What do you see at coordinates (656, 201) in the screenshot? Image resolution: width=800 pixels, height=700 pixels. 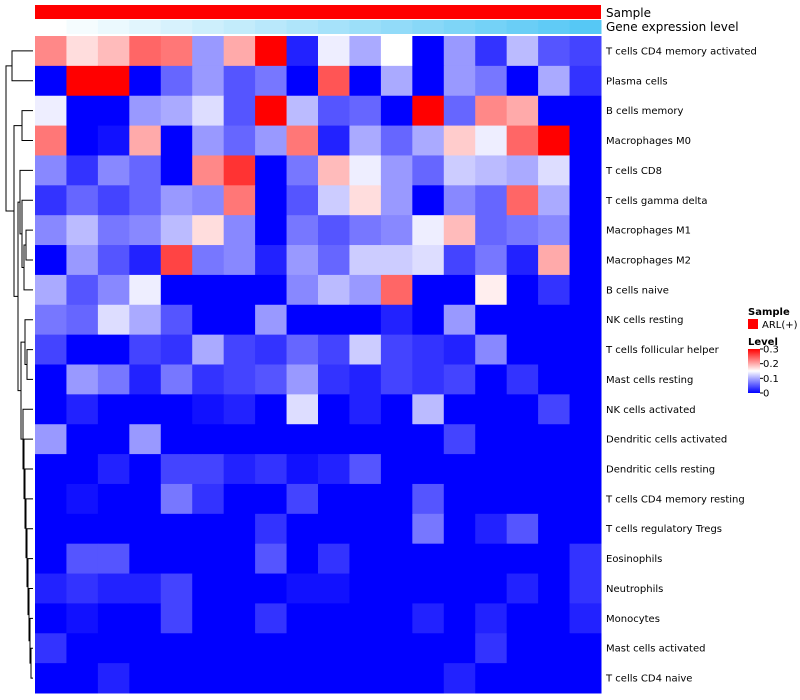 I see `row-label: T cells gamma delta` at bounding box center [656, 201].